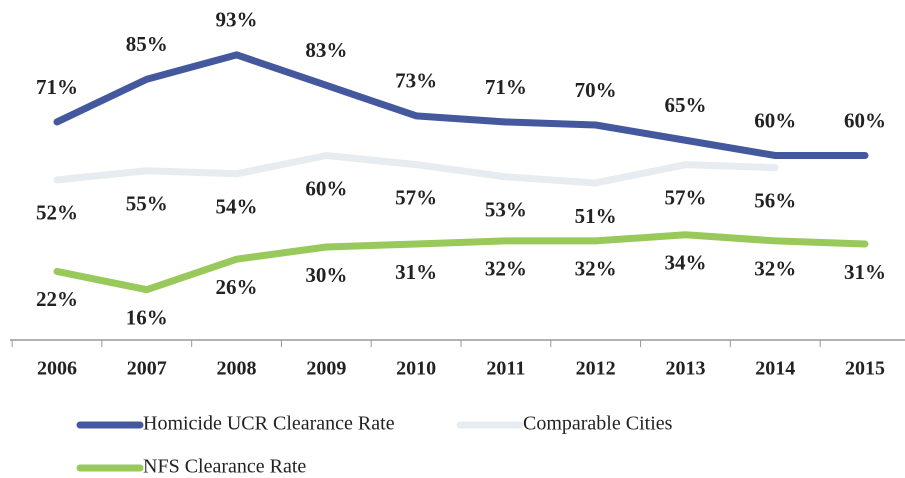  What do you see at coordinates (326, 369) in the screenshot?
I see `x-tick-label: 2009` at bounding box center [326, 369].